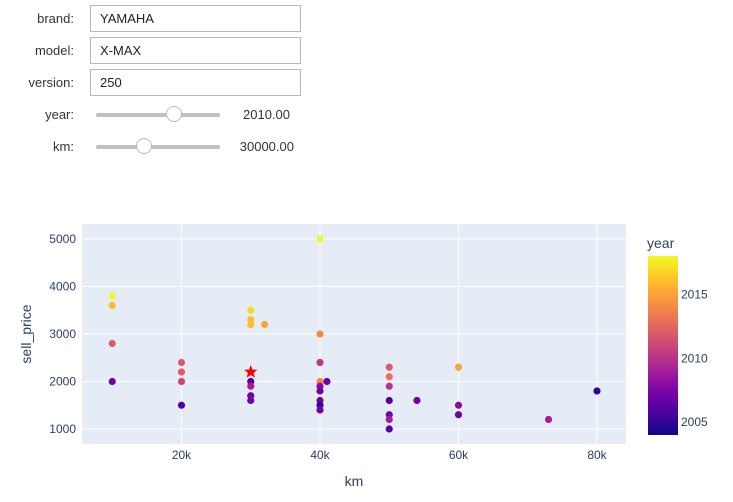  I want to click on brand-row: brand:, so click(41, 18).